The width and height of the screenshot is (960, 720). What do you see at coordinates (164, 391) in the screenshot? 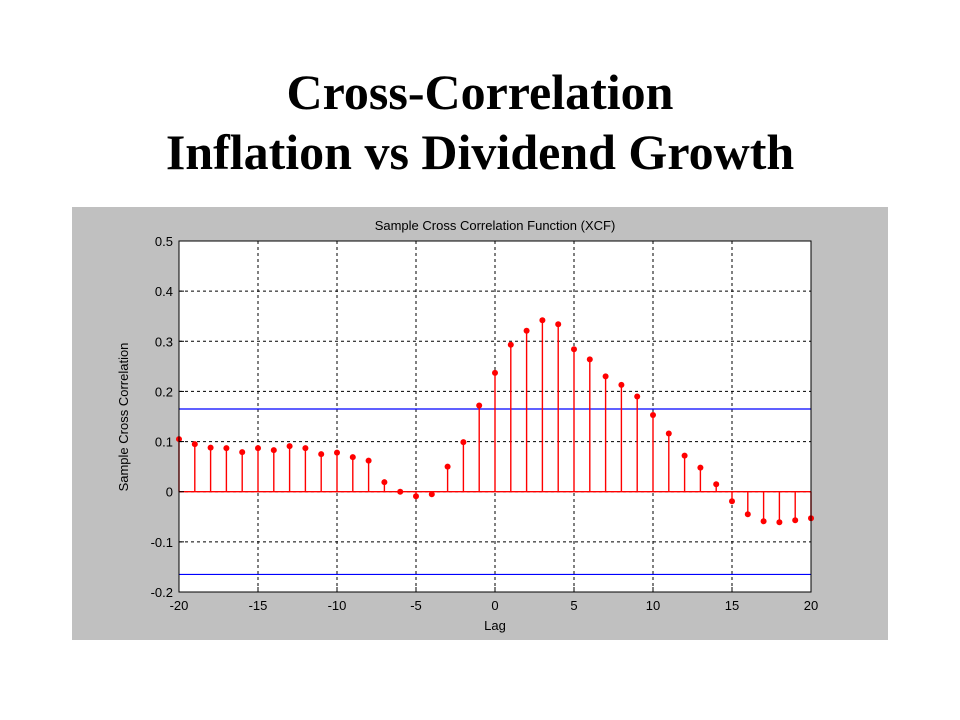
I see `y-tick-label: 0.2` at bounding box center [164, 391].